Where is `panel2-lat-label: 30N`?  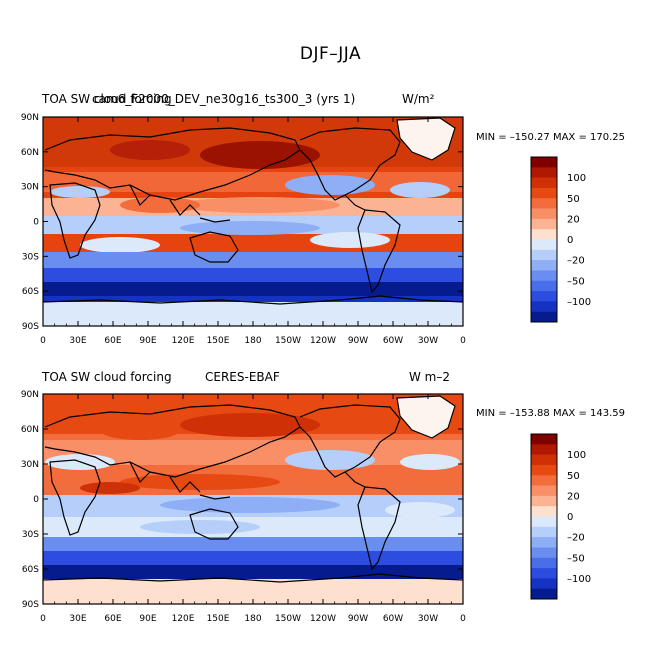 panel2-lat-label: 30N is located at coordinates (30, 465).